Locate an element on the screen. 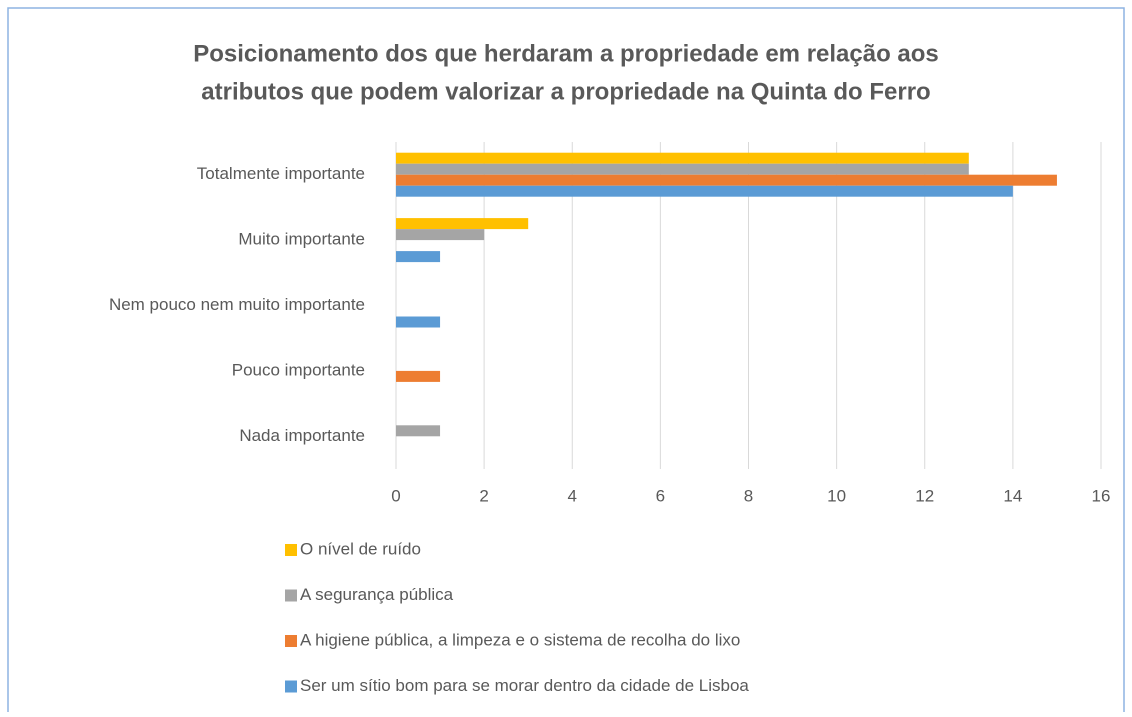  x-tick-label: 12 is located at coordinates (924, 495).